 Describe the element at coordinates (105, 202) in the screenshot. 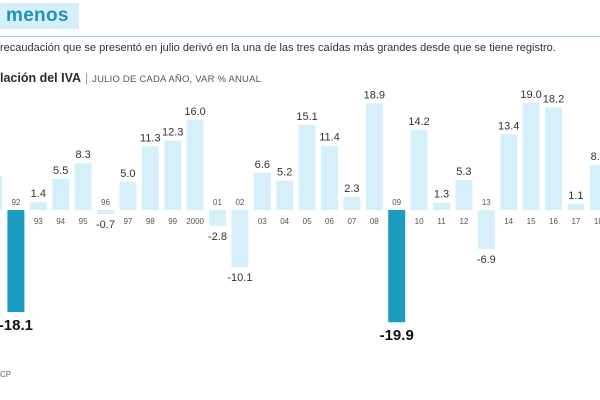

I see `category-label-96: 96` at that location.